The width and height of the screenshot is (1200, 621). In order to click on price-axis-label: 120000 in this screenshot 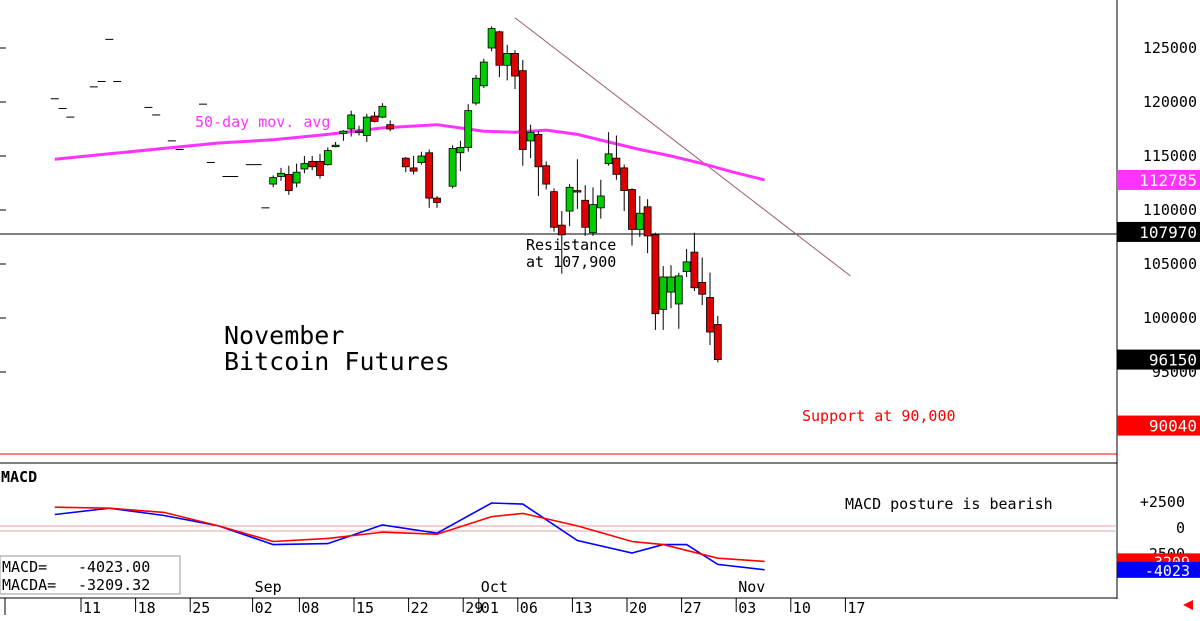, I will do `click(1170, 102)`.